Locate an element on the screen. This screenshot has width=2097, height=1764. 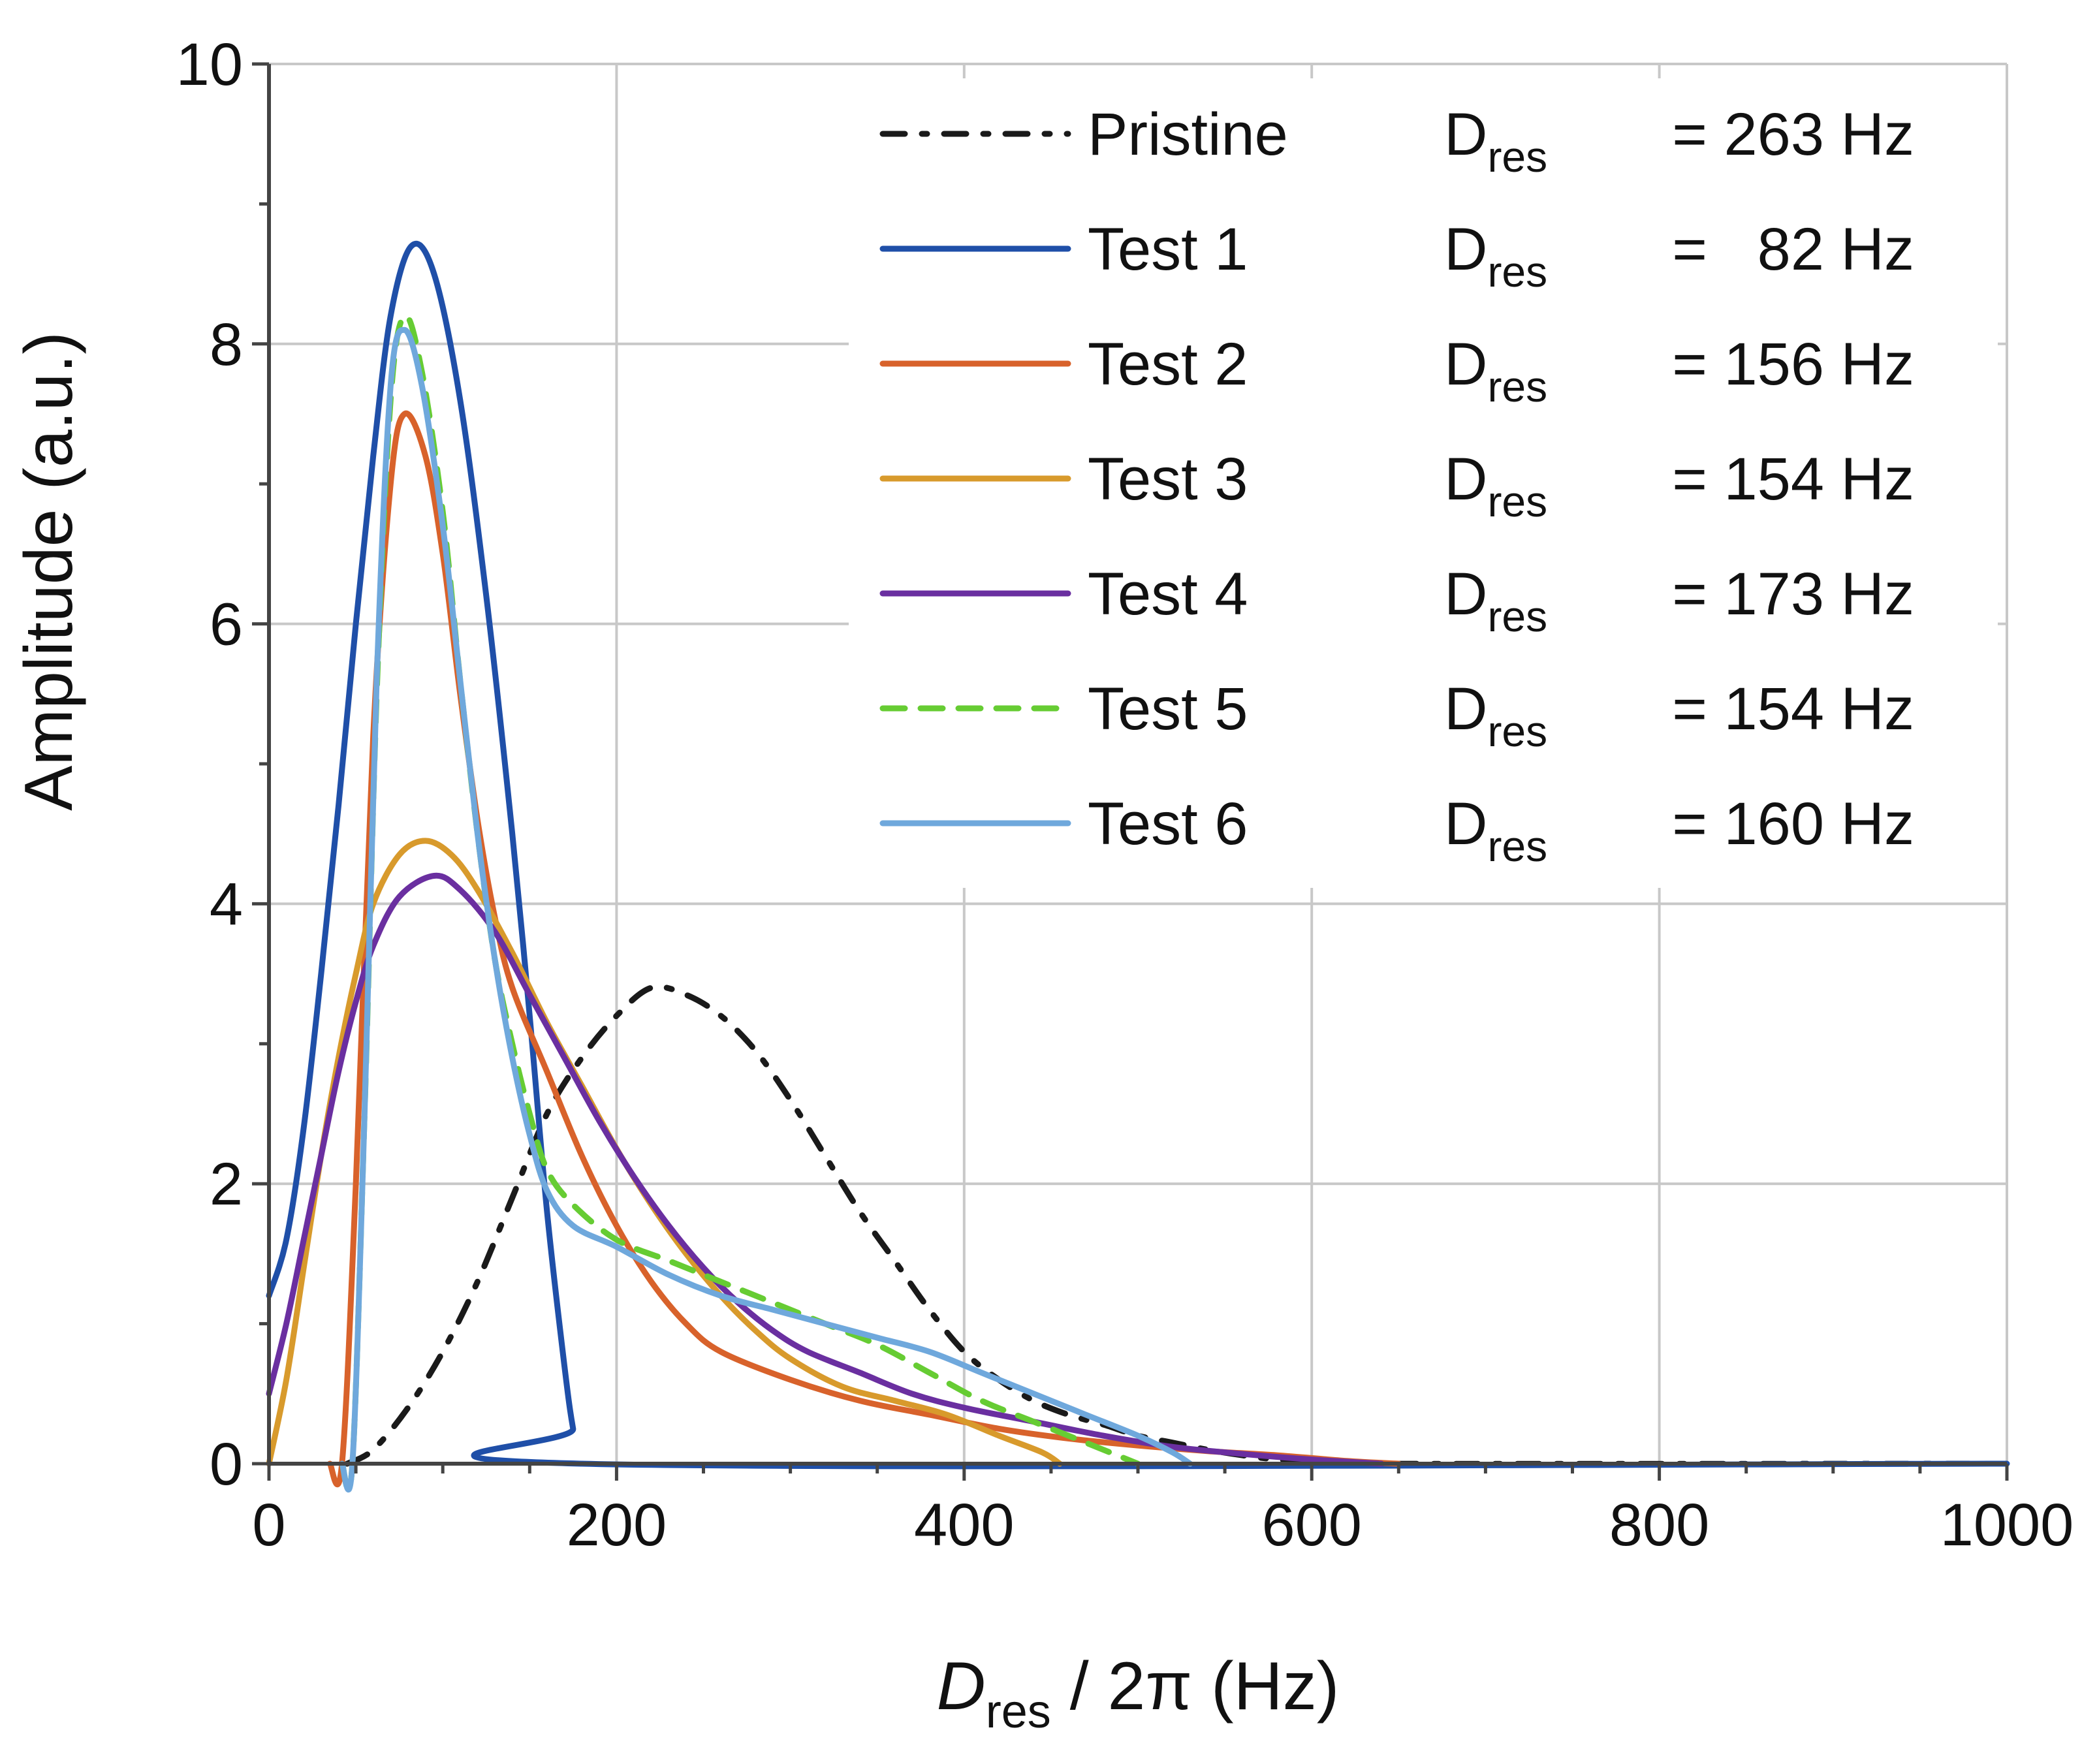
legend-label: Pristine is located at coordinates (1188, 134).